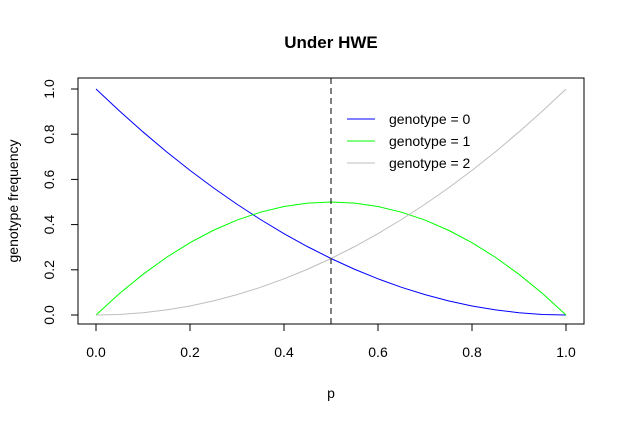 This screenshot has width=625, height=422. Describe the element at coordinates (430, 163) in the screenshot. I see `legend-label-genotype-2: genotype = 2` at that location.